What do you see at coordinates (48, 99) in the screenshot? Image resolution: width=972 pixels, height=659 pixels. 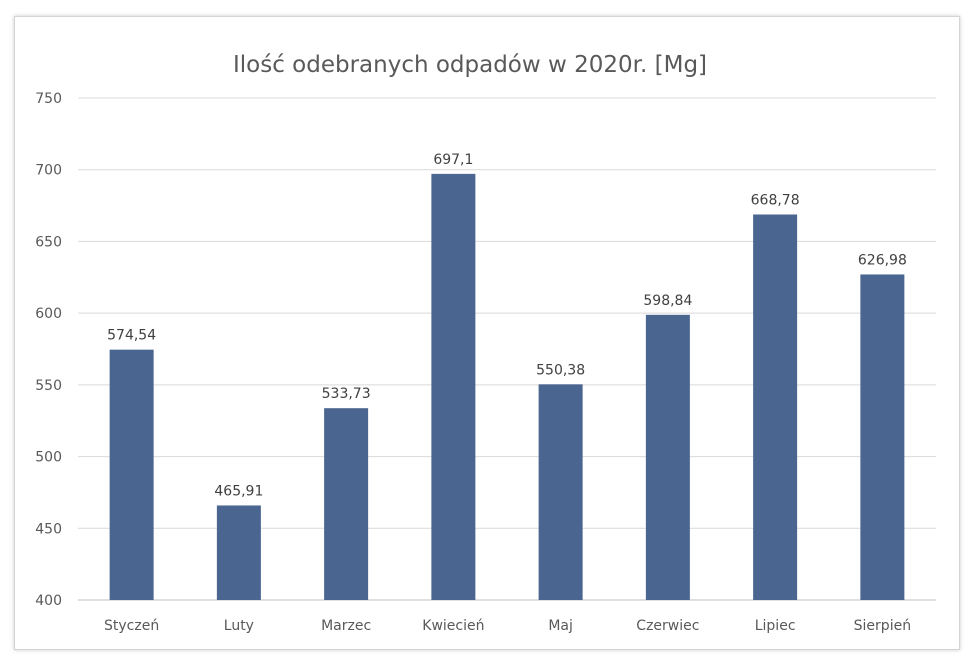 I see `y-tick-label: 750` at bounding box center [48, 99].